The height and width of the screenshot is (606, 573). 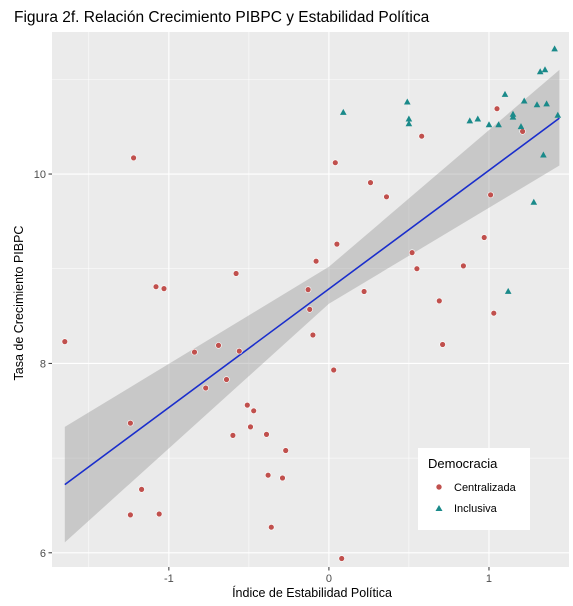 I want to click on y-axis-label: Tasa de Crecimiento PIBPC, so click(x=19, y=303).